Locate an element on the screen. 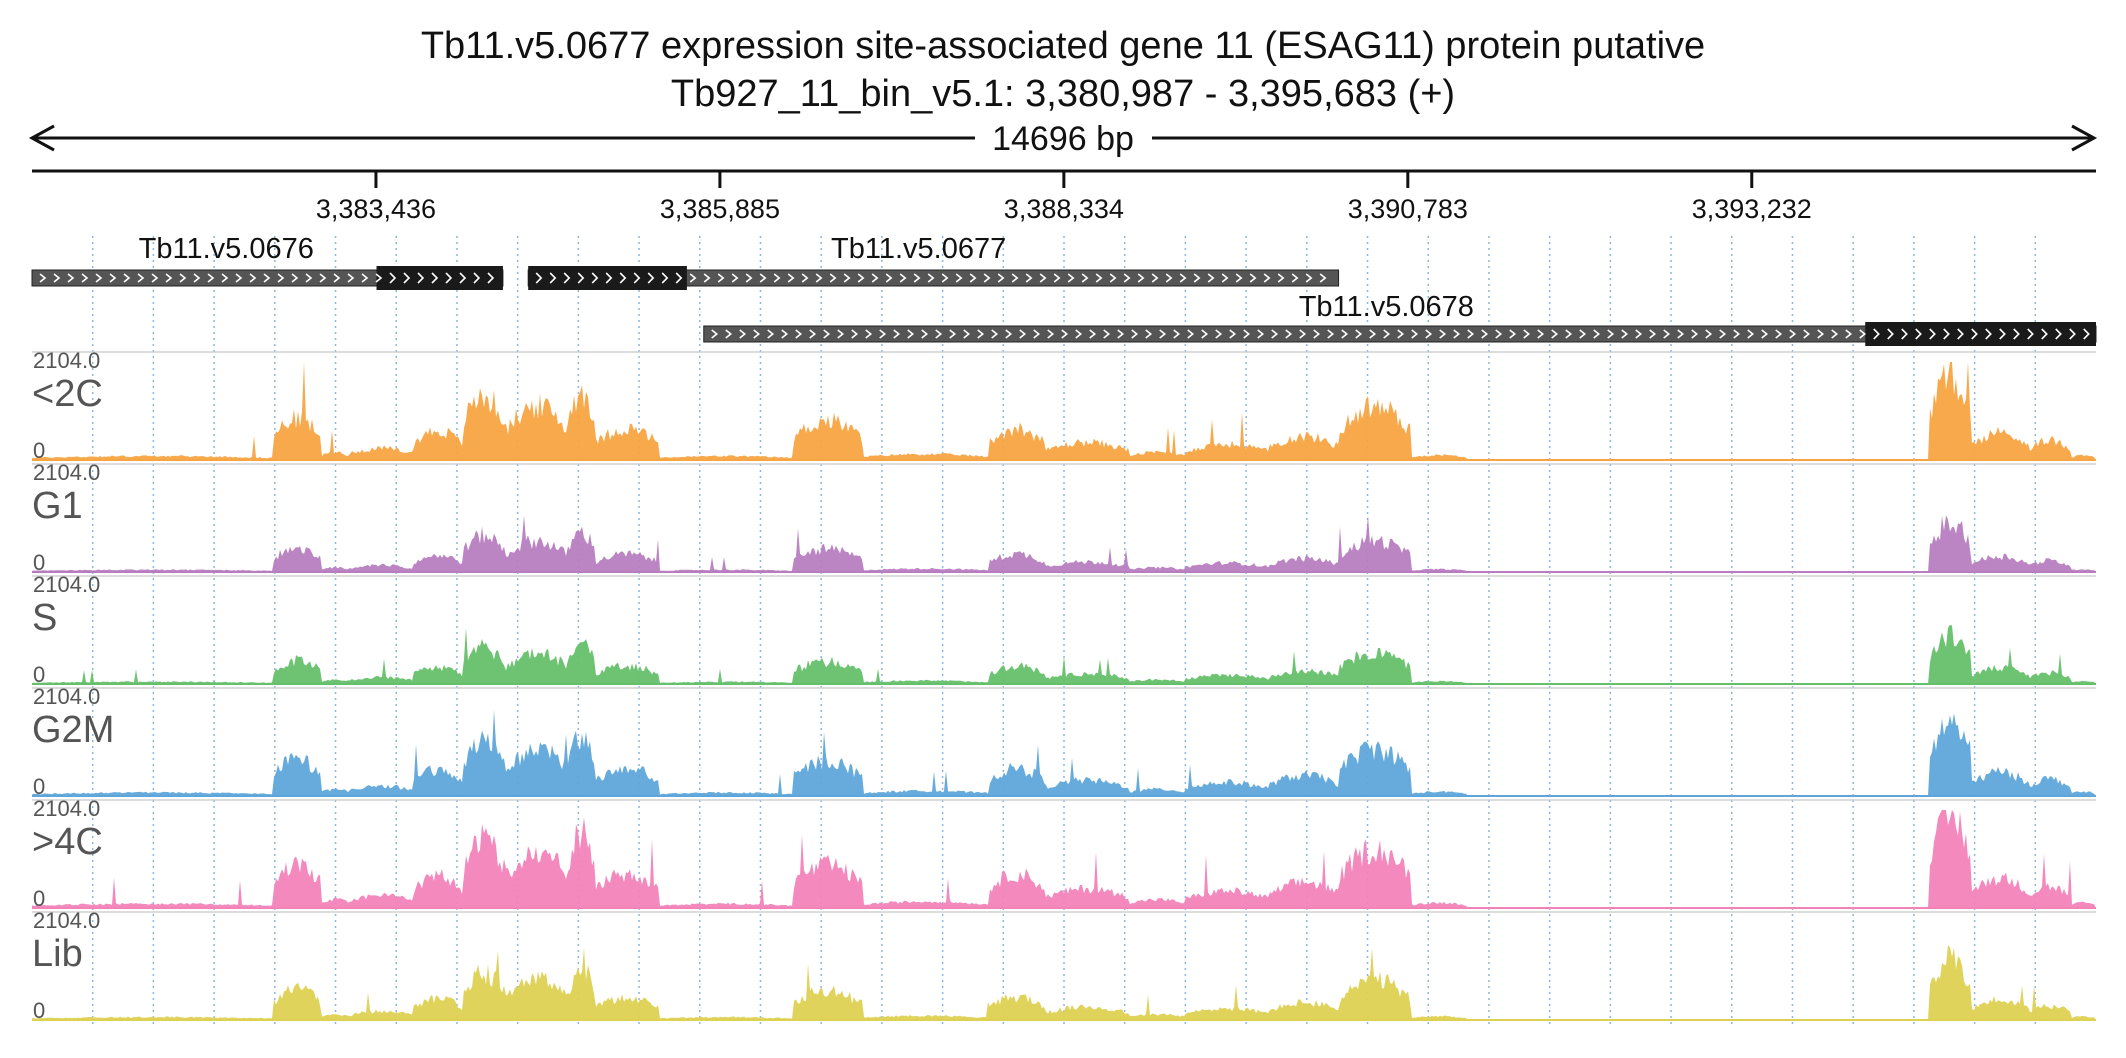  x-tick-label: 3,390,783 is located at coordinates (1408, 209).